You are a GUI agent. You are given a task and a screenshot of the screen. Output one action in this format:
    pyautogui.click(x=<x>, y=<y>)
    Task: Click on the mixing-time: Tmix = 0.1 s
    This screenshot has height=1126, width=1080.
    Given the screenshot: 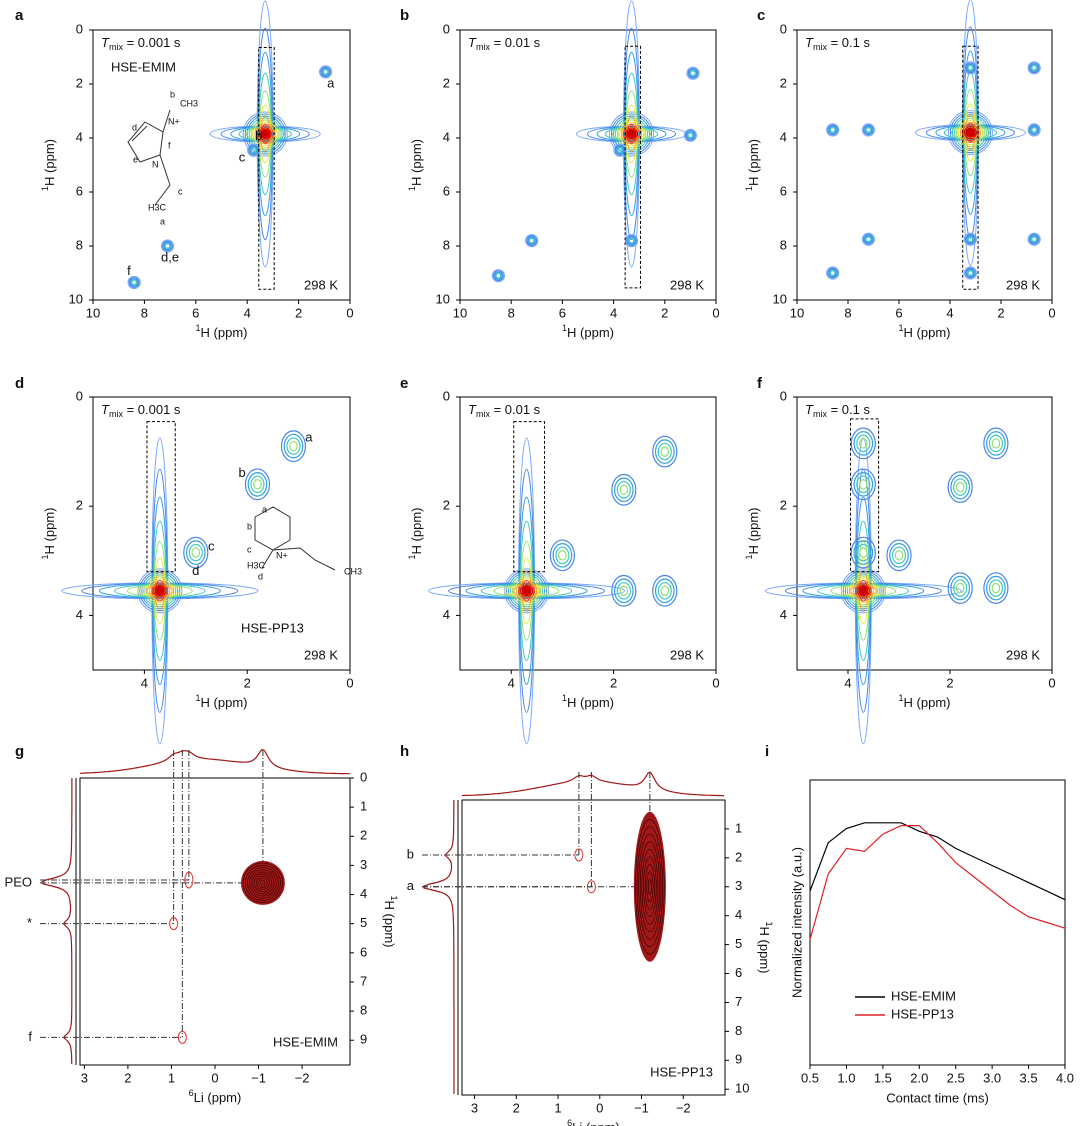 What is the action you would take?
    pyautogui.click(x=837, y=410)
    